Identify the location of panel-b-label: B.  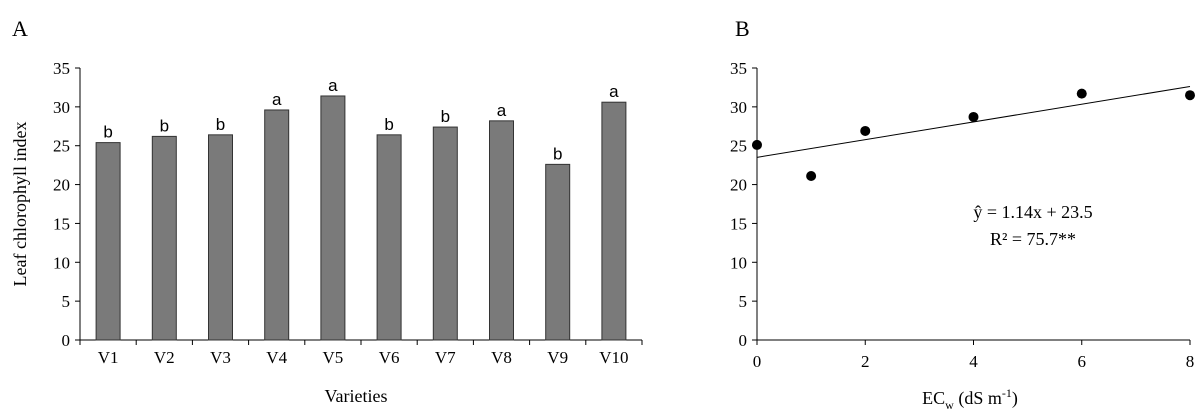
(742, 28).